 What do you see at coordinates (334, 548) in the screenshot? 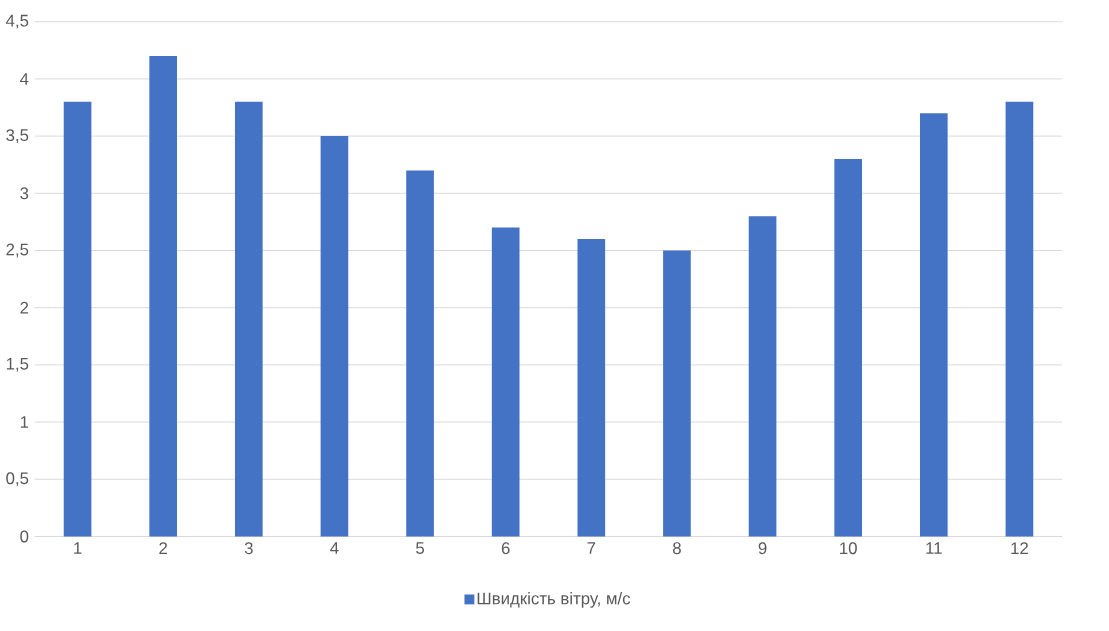
I see `x-tick-label: 4` at bounding box center [334, 548].